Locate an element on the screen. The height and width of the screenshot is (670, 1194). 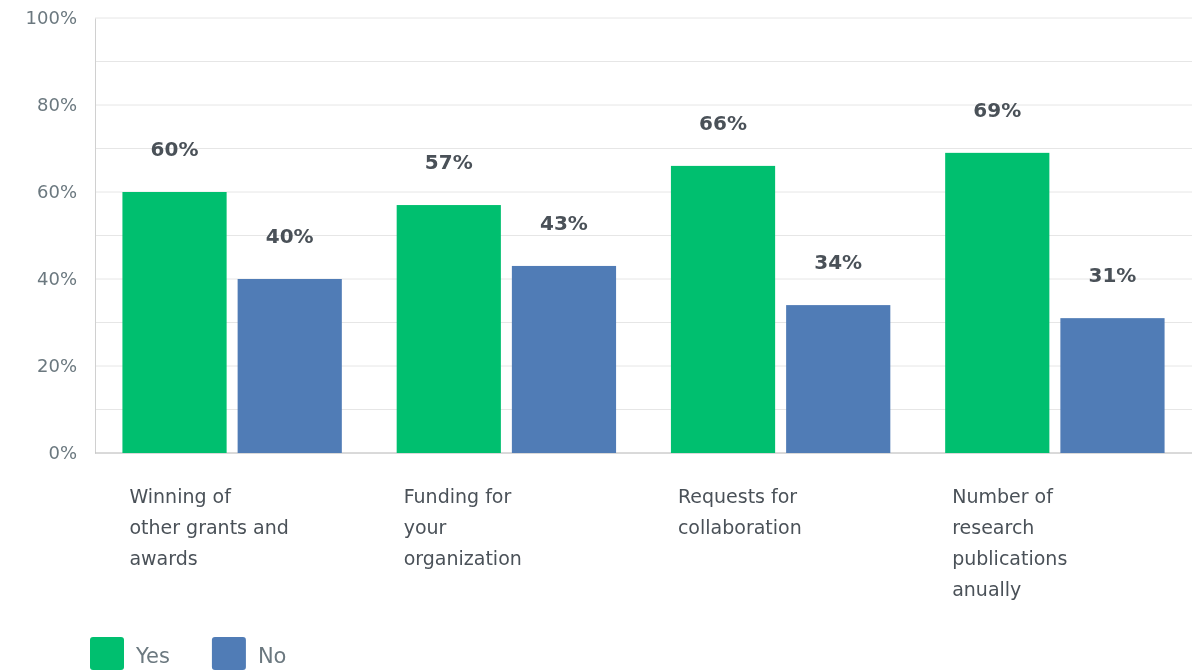
legend-label: No is located at coordinates (272, 656).